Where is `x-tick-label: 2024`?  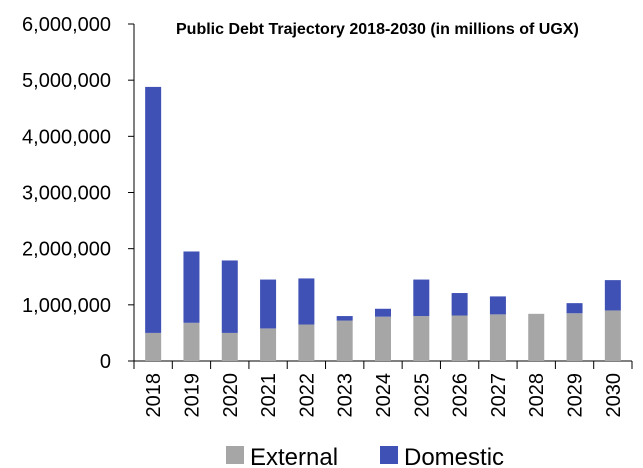 x-tick-label: 2024 is located at coordinates (384, 395).